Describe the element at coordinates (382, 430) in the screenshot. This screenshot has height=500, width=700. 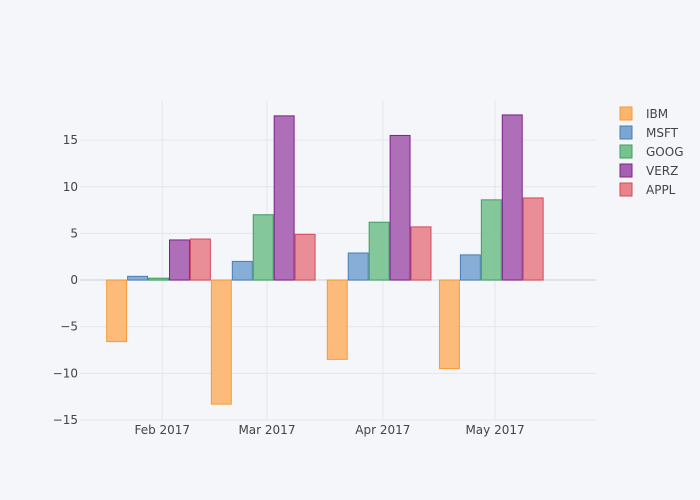
I see `x-tick-label: Apr 2017` at that location.